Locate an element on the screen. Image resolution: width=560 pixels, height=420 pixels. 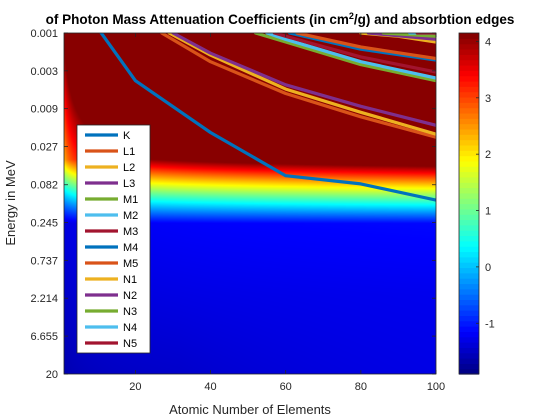
legend-label: K is located at coordinates (127, 136).